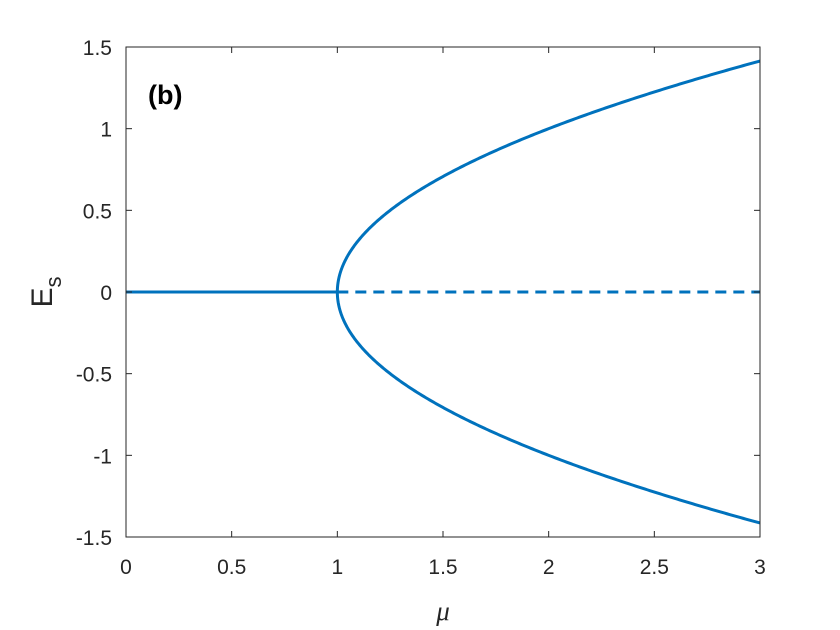 The image size is (840, 630). What do you see at coordinates (442, 611) in the screenshot?
I see `x-axis-label: μ` at bounding box center [442, 611].